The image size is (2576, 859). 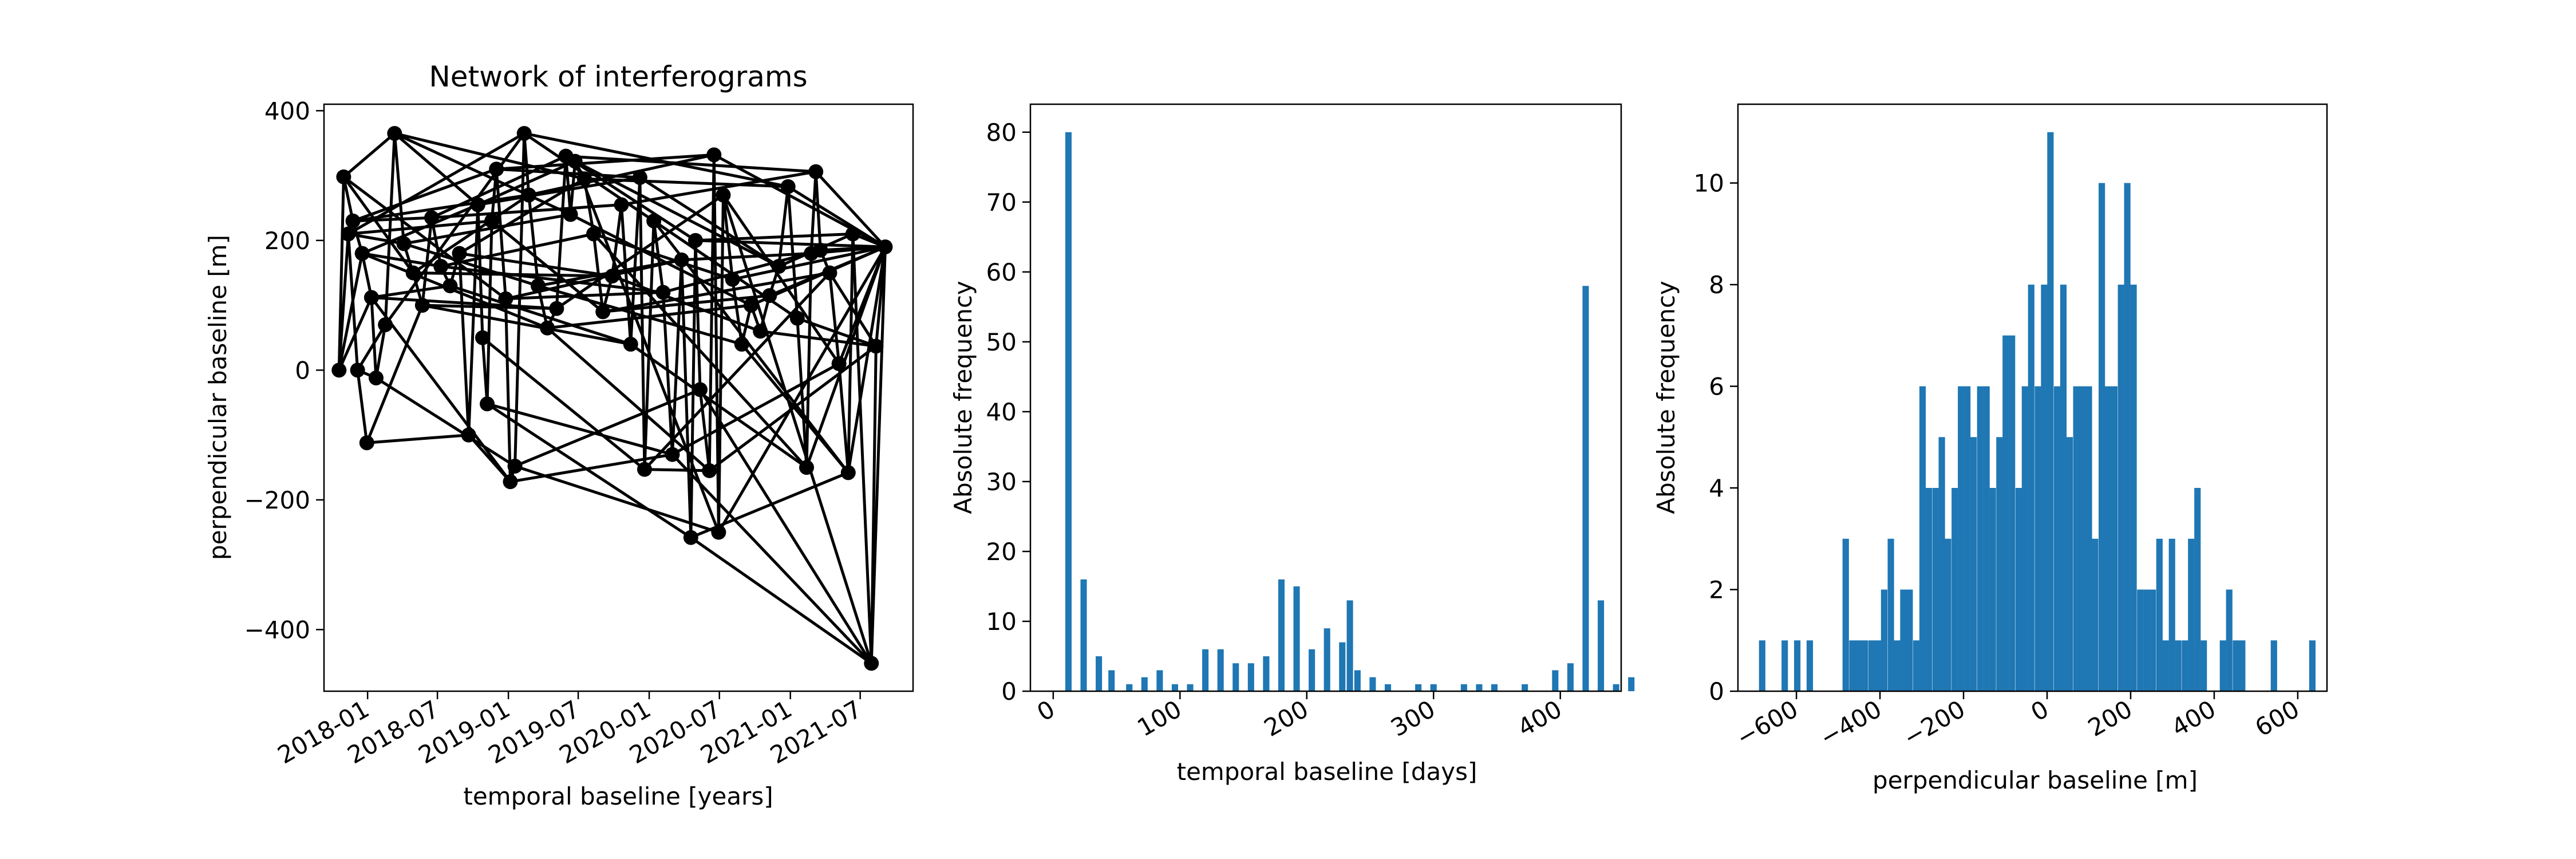 What do you see at coordinates (1716, 590) in the screenshot?
I see `perpendicular-y-tick-label: 2` at bounding box center [1716, 590].